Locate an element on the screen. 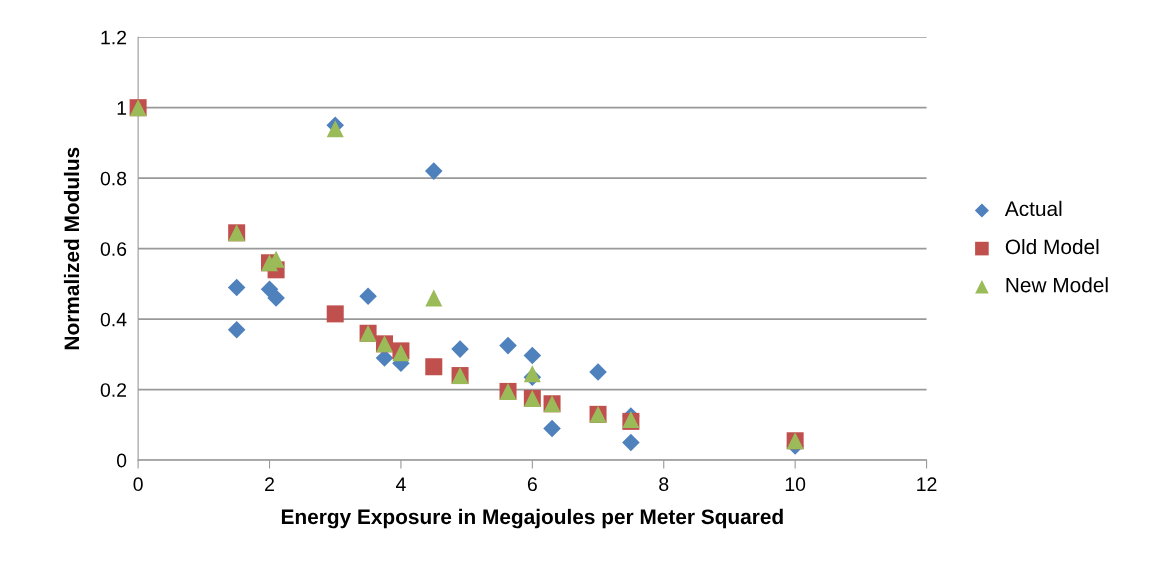  x-tick-label: 12 is located at coordinates (927, 484).